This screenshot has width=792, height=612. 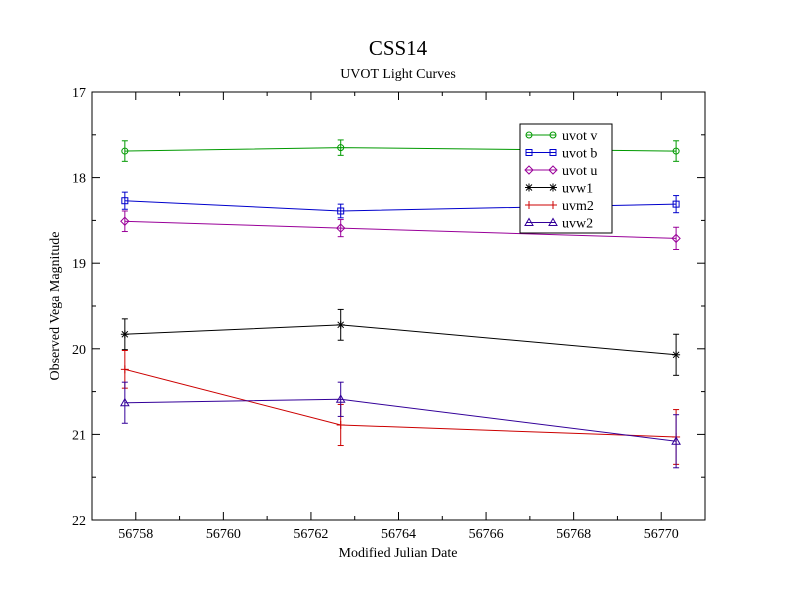 I want to click on y-tick-label: 20, so click(x=79, y=350).